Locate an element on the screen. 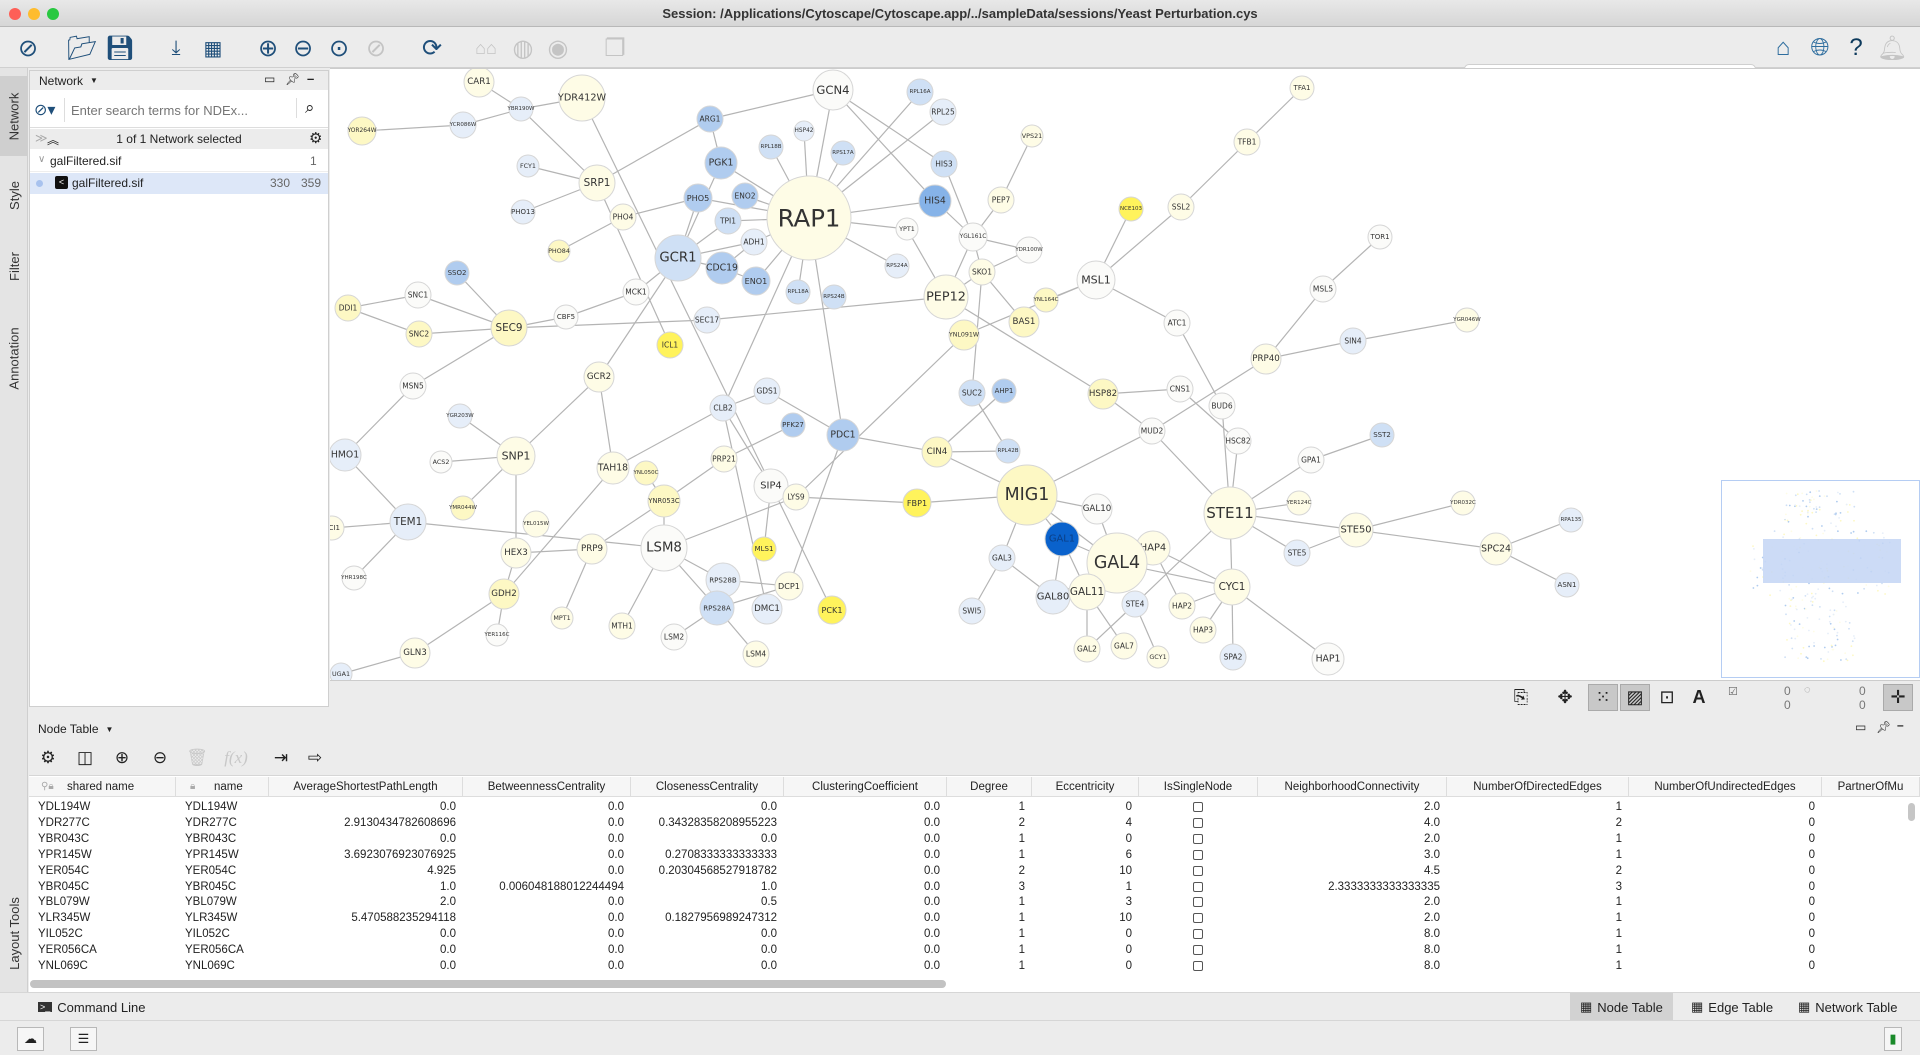  node-MLS1: MLS1 is located at coordinates (764, 549).